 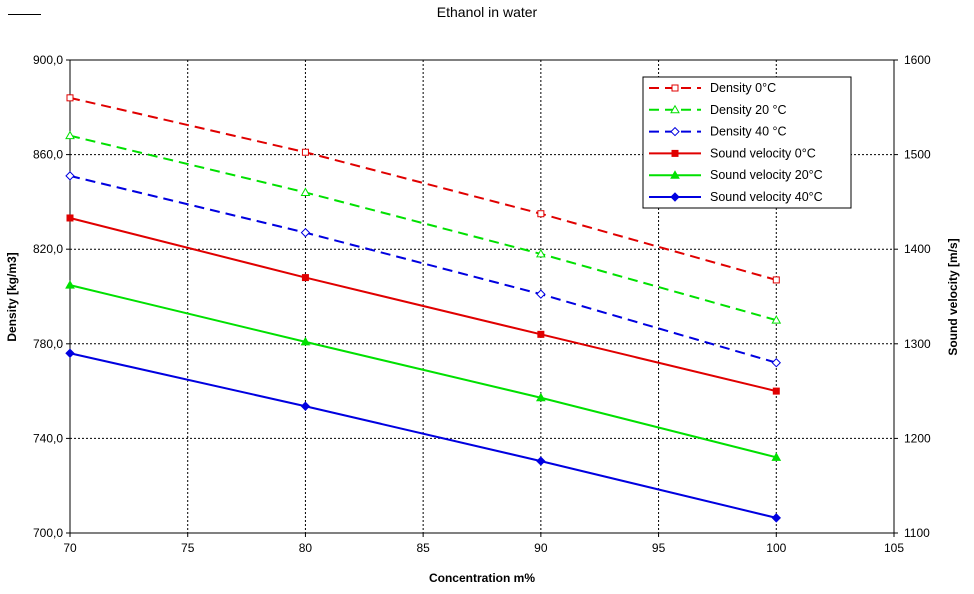 I want to click on chart-title: Ethanol in water, so click(x=487, y=12).